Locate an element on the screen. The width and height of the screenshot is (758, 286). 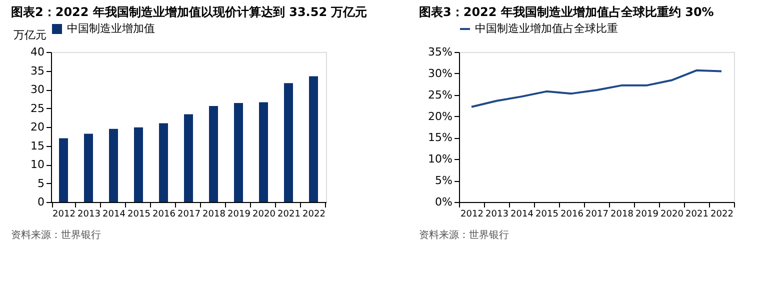
legend-label: 中国制造业增加值 is located at coordinates (111, 28).